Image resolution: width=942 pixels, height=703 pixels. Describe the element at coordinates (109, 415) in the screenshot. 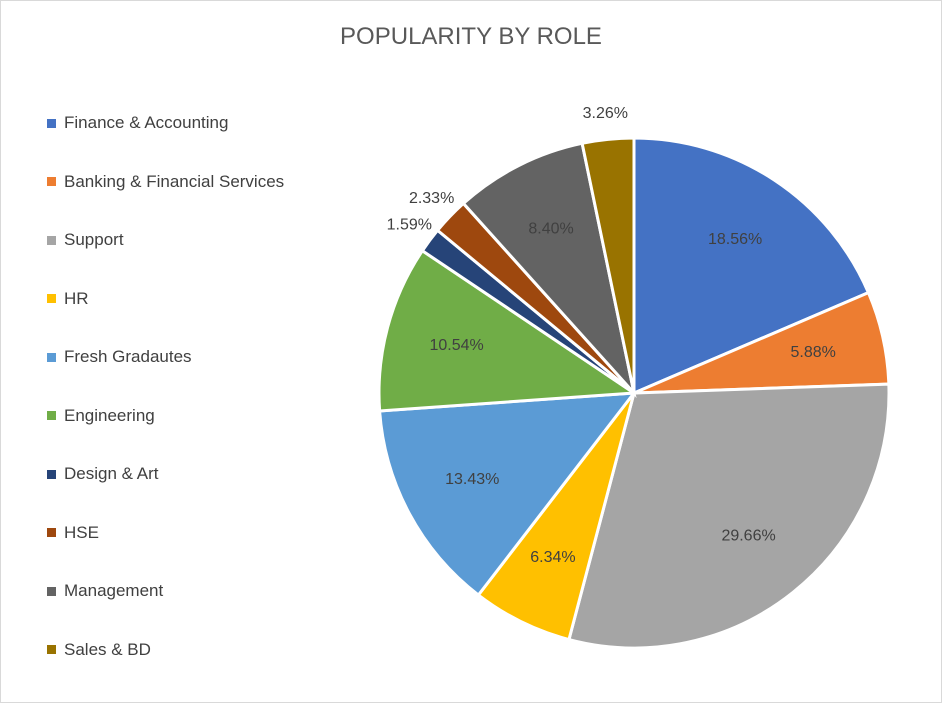

I see `legend-label: Engineering` at that location.